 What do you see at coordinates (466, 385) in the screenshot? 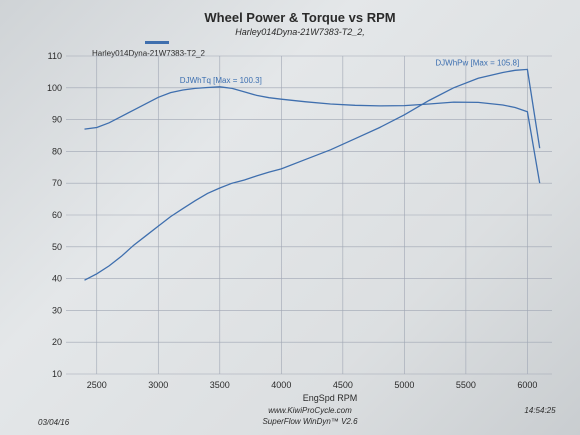
I see `x-tick-label: 5500` at bounding box center [466, 385].